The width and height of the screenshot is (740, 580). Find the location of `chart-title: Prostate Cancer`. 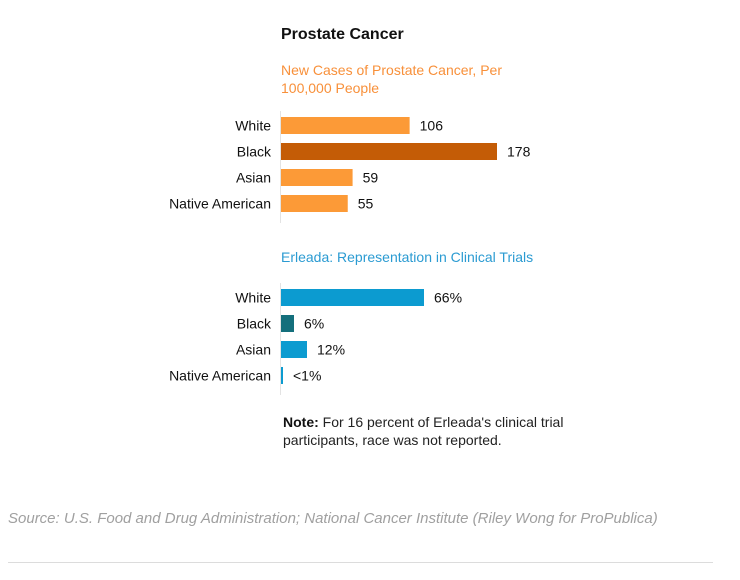

chart-title: Prostate Cancer is located at coordinates (342, 34).